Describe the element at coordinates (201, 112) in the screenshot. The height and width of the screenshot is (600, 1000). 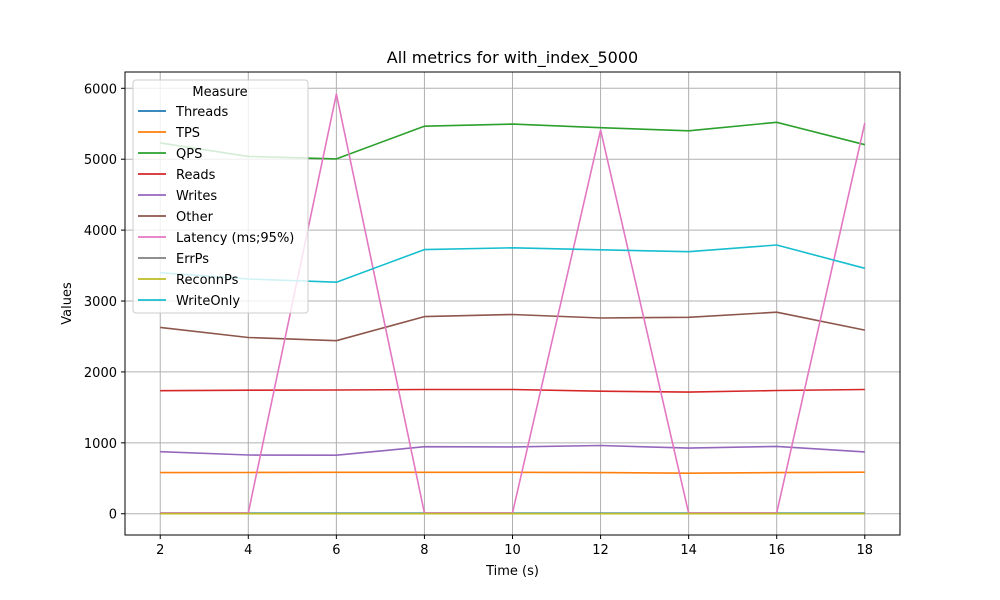
I see `legend-label-threads: Threads` at that location.